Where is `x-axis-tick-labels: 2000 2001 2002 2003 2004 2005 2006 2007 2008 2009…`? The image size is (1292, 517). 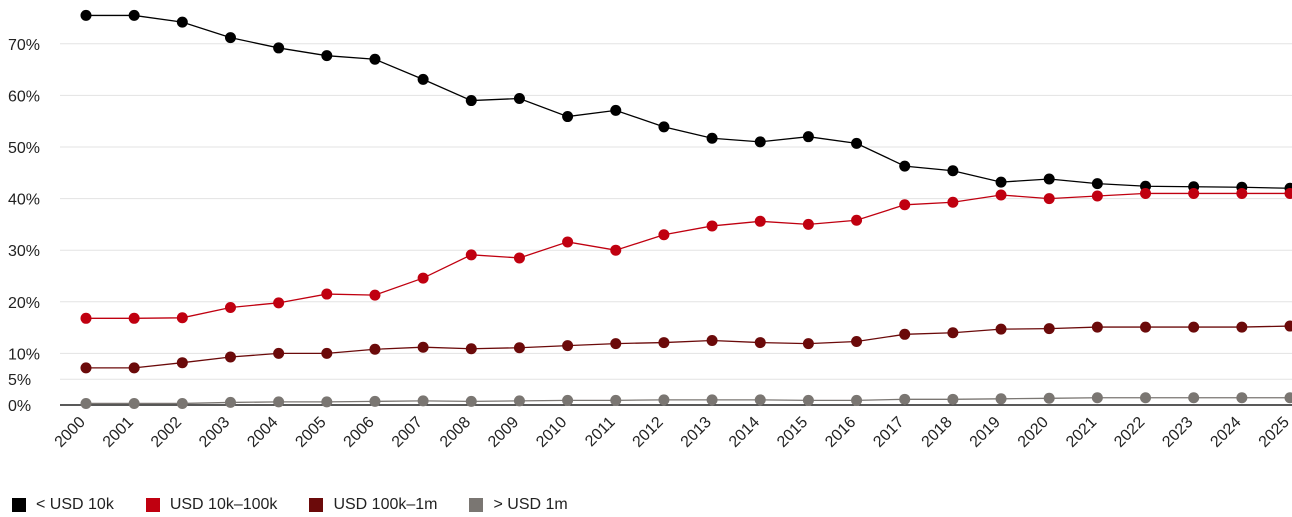 x-axis-tick-labels: 2000 2001 2002 2003 2004 2005 2006 2007 2008 2009… is located at coordinates (672, 432).